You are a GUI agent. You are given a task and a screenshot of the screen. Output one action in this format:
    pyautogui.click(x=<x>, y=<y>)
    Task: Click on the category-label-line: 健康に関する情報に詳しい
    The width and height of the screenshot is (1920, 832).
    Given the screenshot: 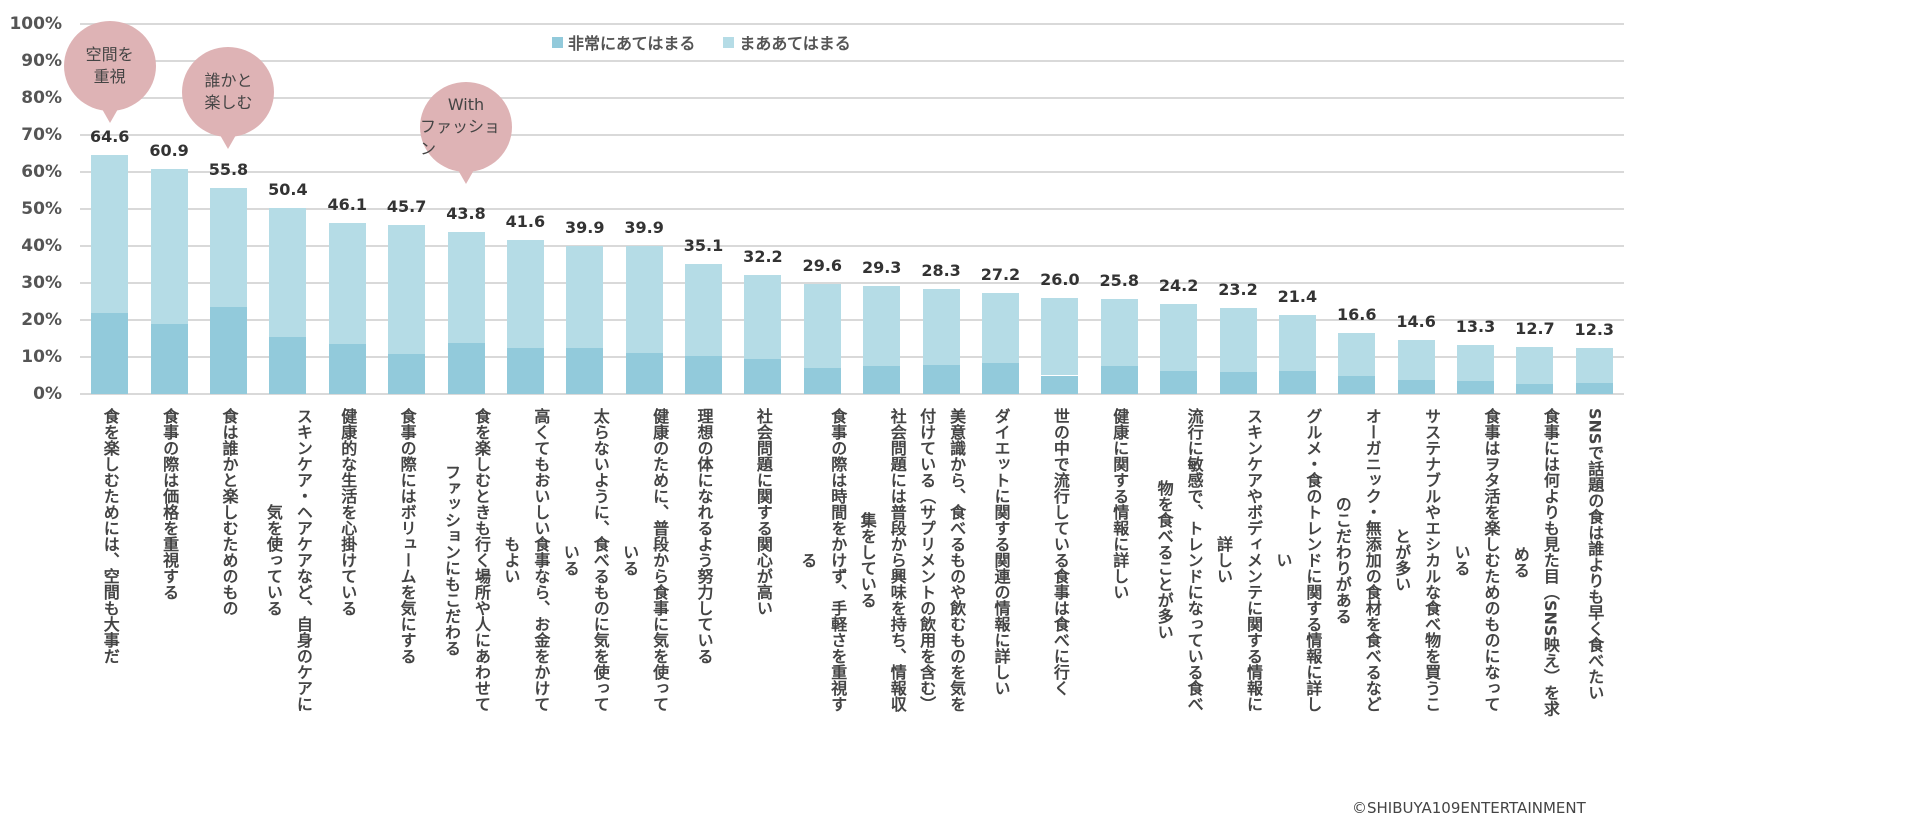 What is the action you would take?
    pyautogui.click(x=1120, y=504)
    